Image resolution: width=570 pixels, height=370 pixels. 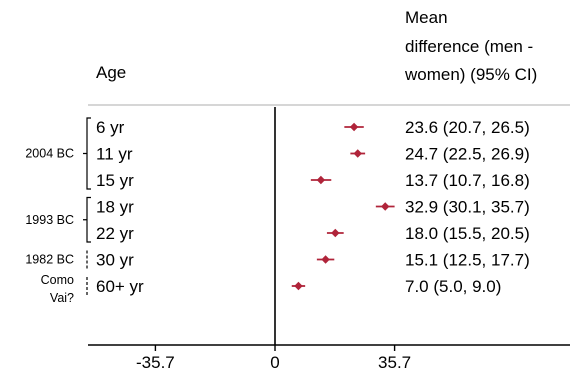 What do you see at coordinates (62, 298) in the screenshot?
I see `group-label: Vai?` at bounding box center [62, 298].